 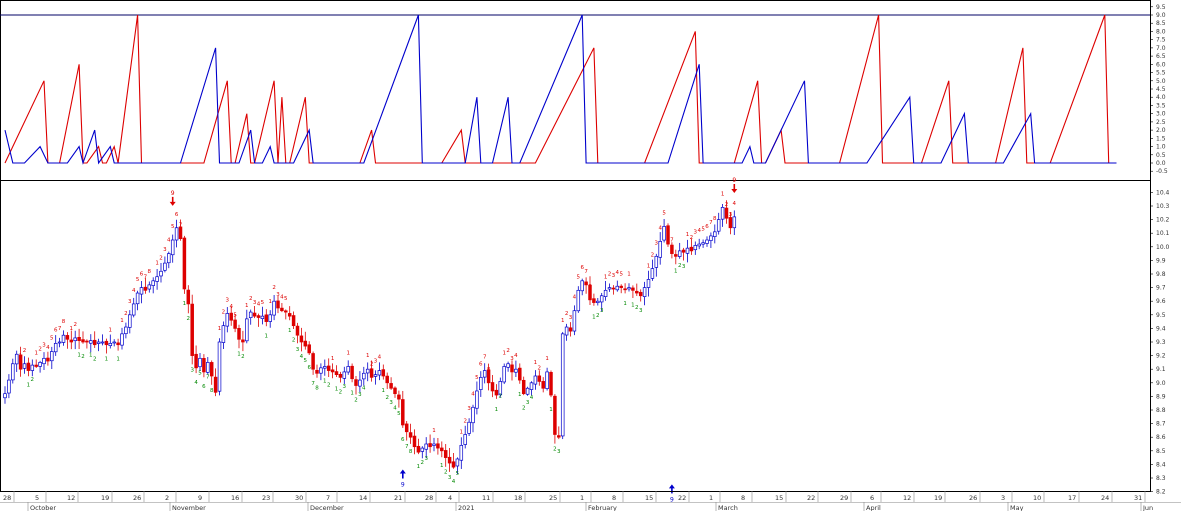 I want to click on price-y-tick-label: 8.9, so click(x=1161, y=396).